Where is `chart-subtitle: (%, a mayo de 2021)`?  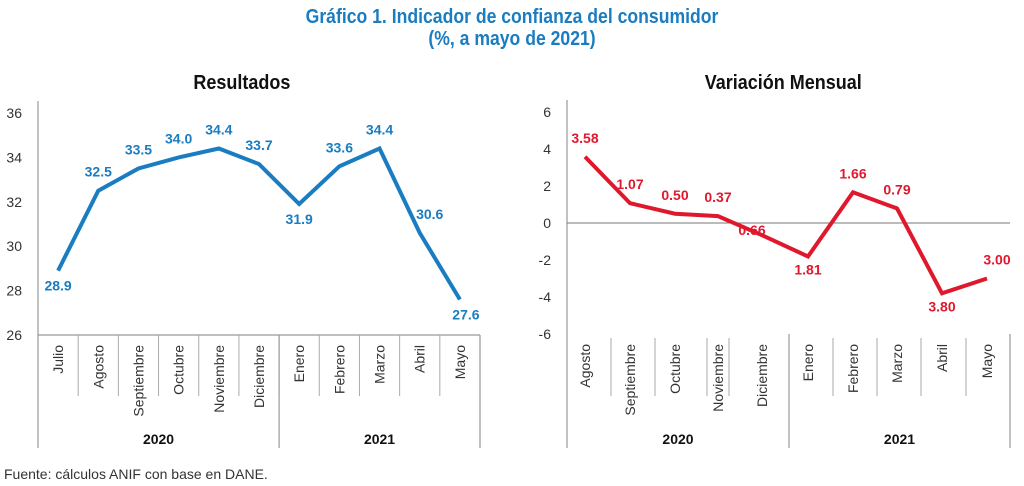
chart-subtitle: (%, a mayo de 2021) is located at coordinates (512, 39).